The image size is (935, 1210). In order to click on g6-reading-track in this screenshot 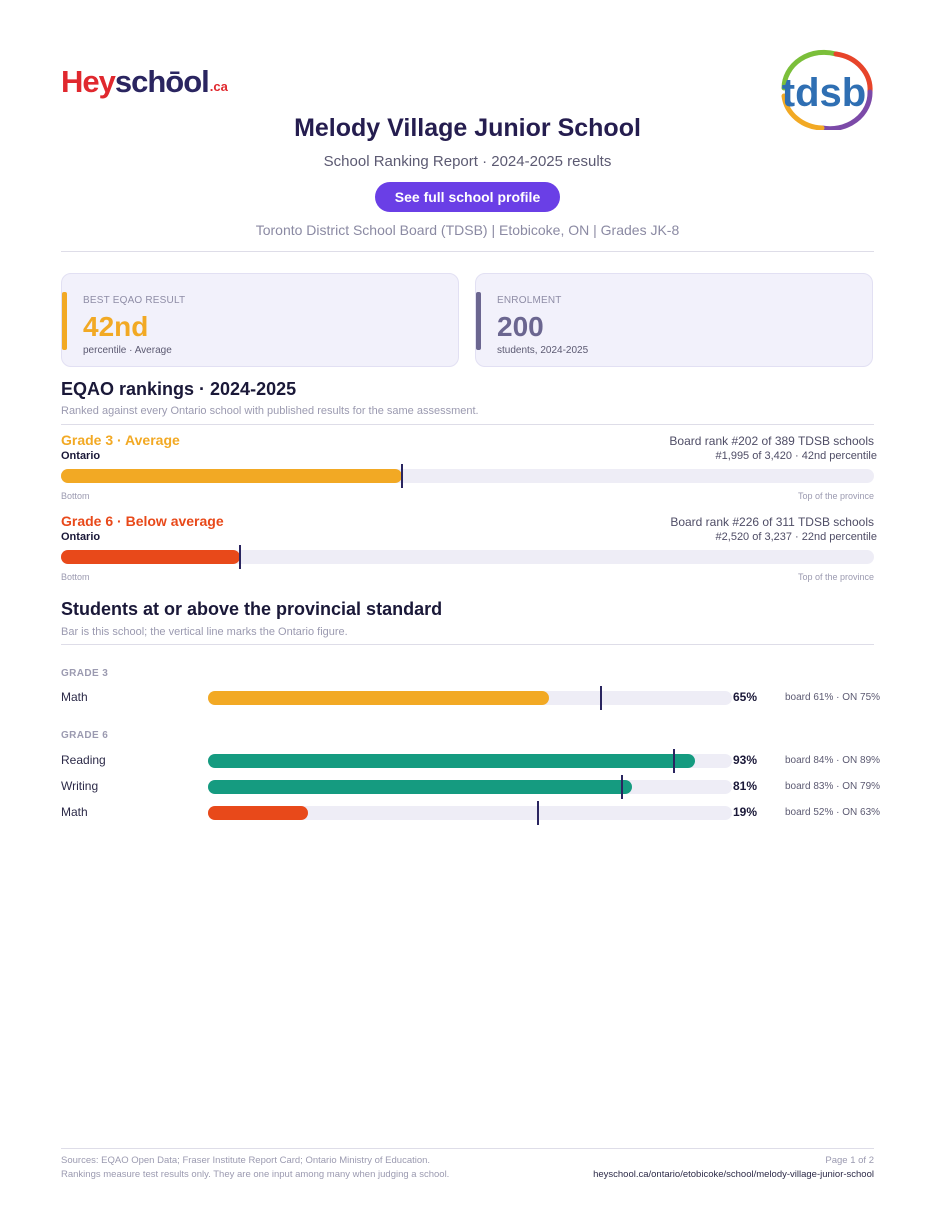, I will do `click(470, 761)`.